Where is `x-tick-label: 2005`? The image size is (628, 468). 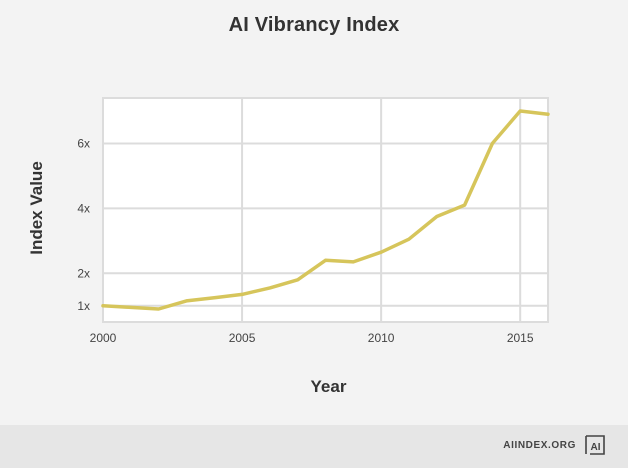
x-tick-label: 2005 is located at coordinates (242, 338).